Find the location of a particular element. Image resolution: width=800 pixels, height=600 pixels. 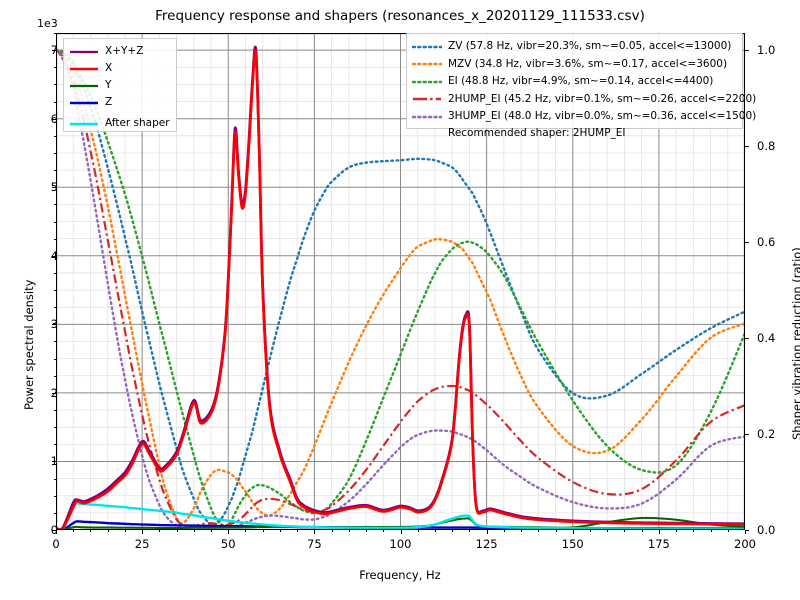

y-axis-label-left: Power spectral density is located at coordinates (29, 344).